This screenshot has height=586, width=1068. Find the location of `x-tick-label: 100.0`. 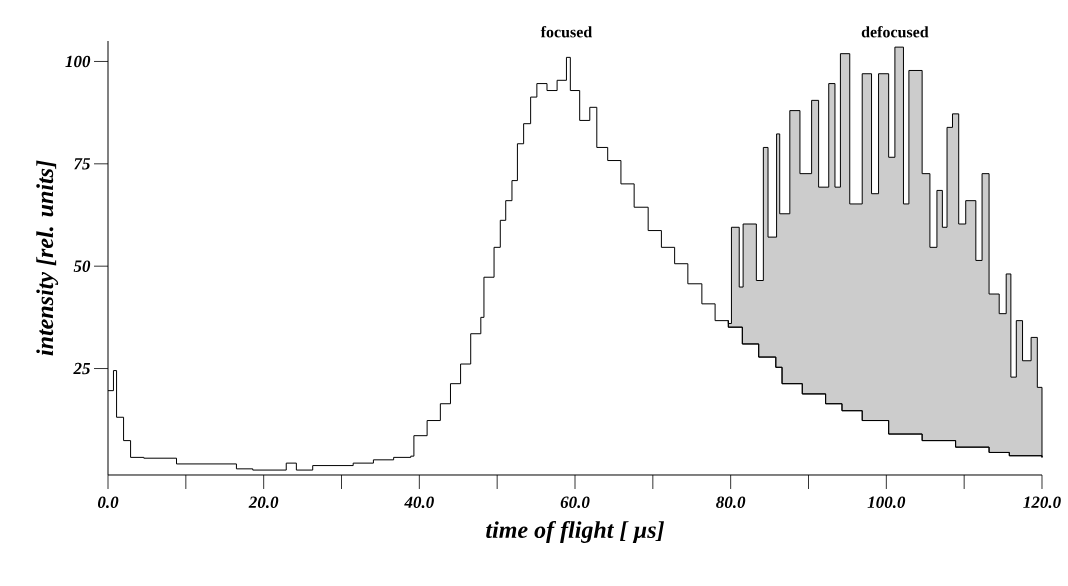

x-tick-label: 100.0 is located at coordinates (886, 502).